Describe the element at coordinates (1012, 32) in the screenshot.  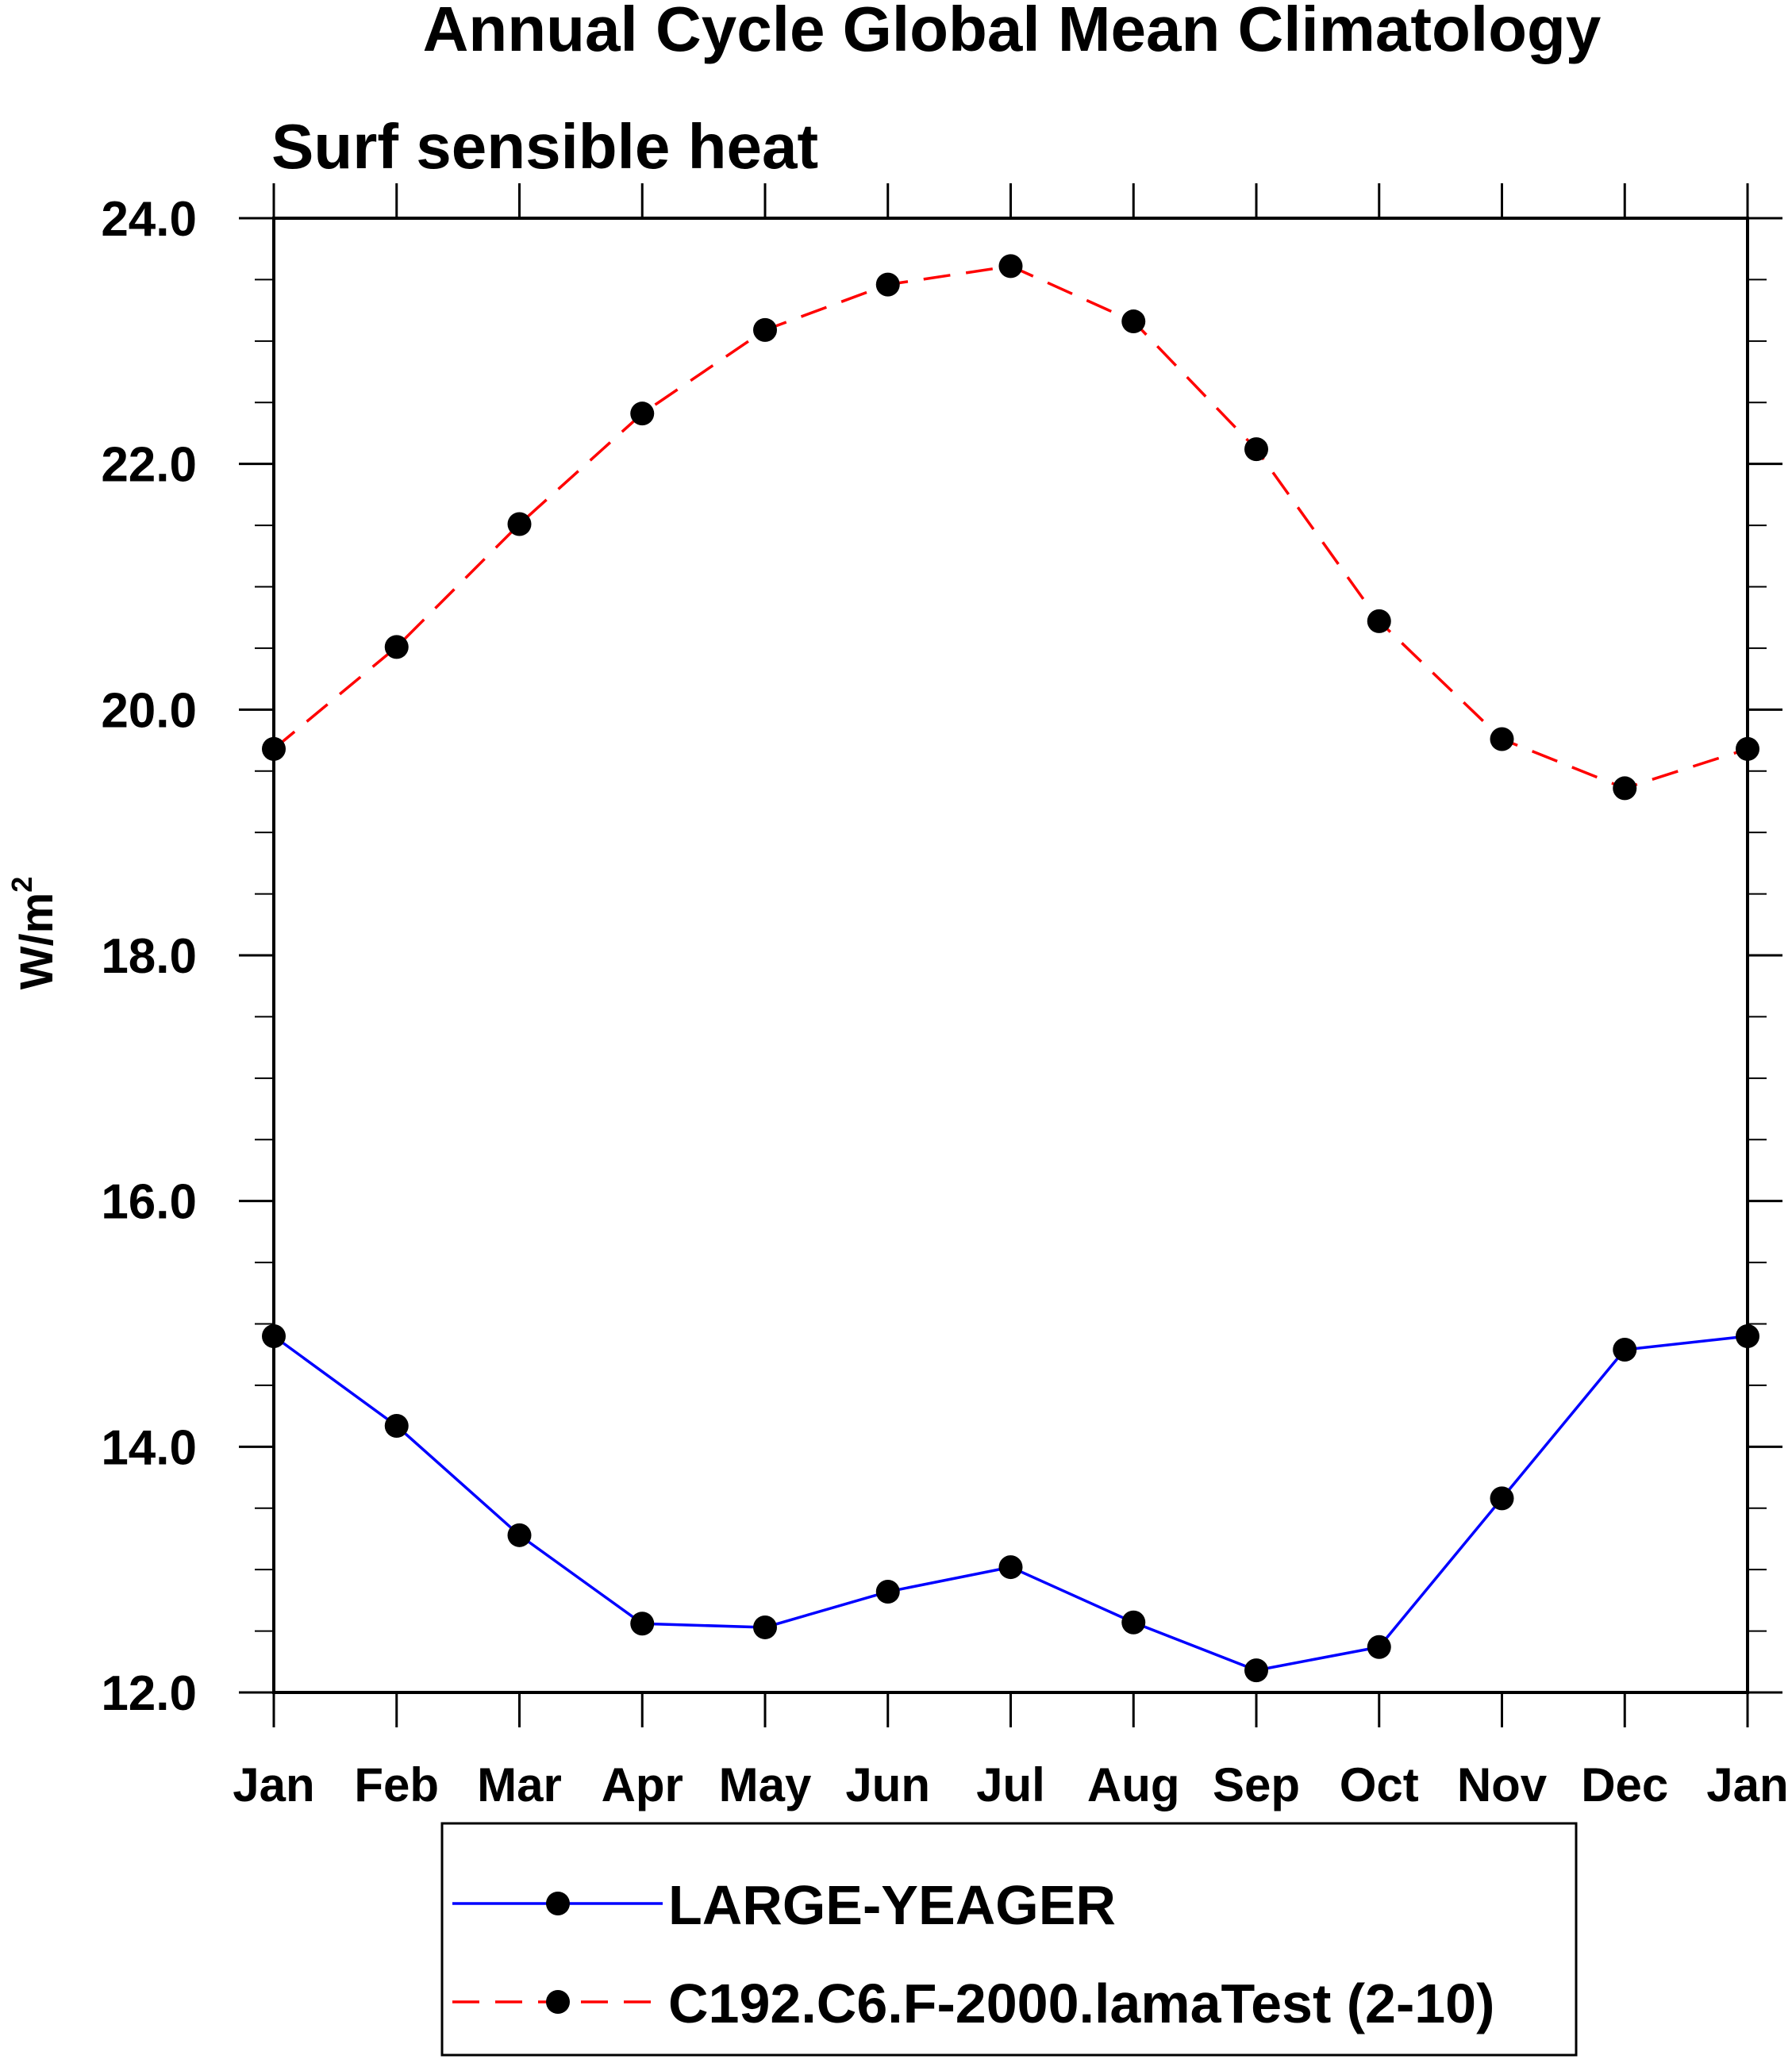
I see `chart-title: Annual Cycle Global Mean Climatology` at that location.